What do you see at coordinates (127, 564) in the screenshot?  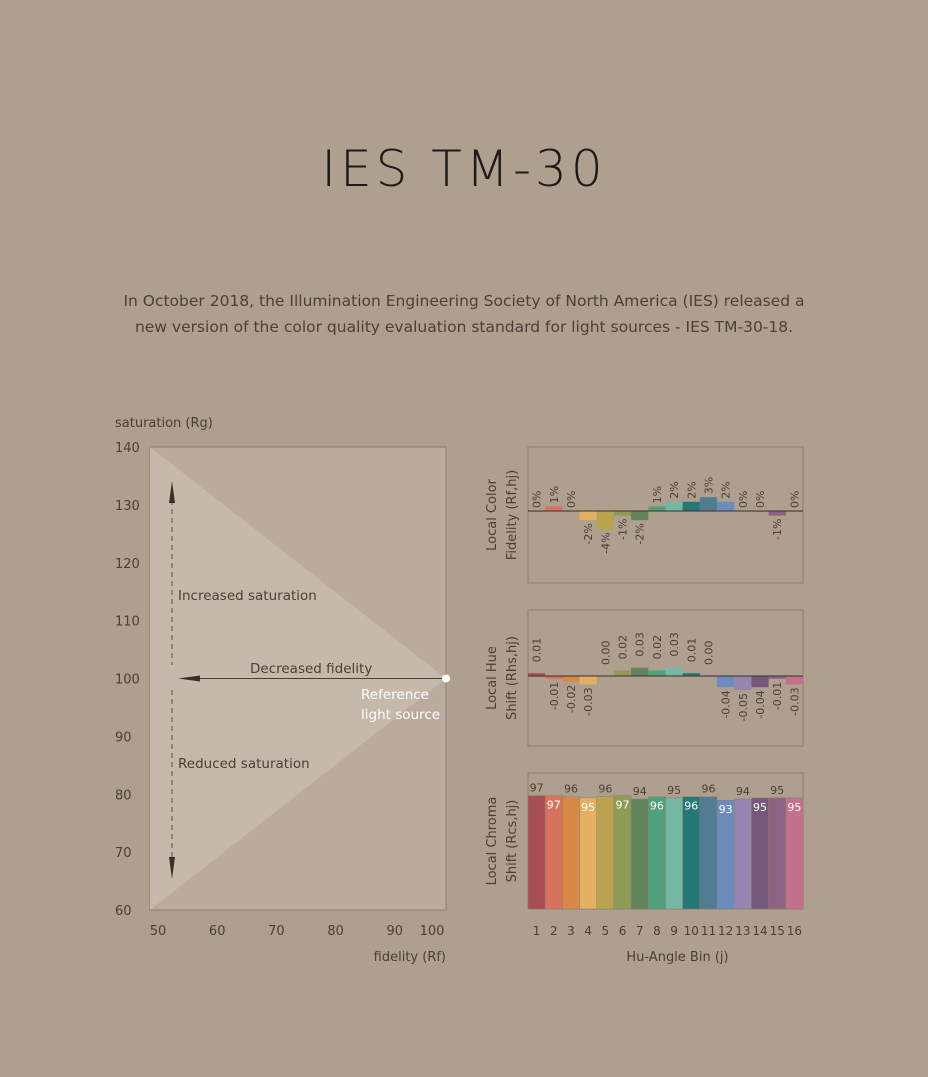 I see `y-tick-label: 120` at bounding box center [127, 564].